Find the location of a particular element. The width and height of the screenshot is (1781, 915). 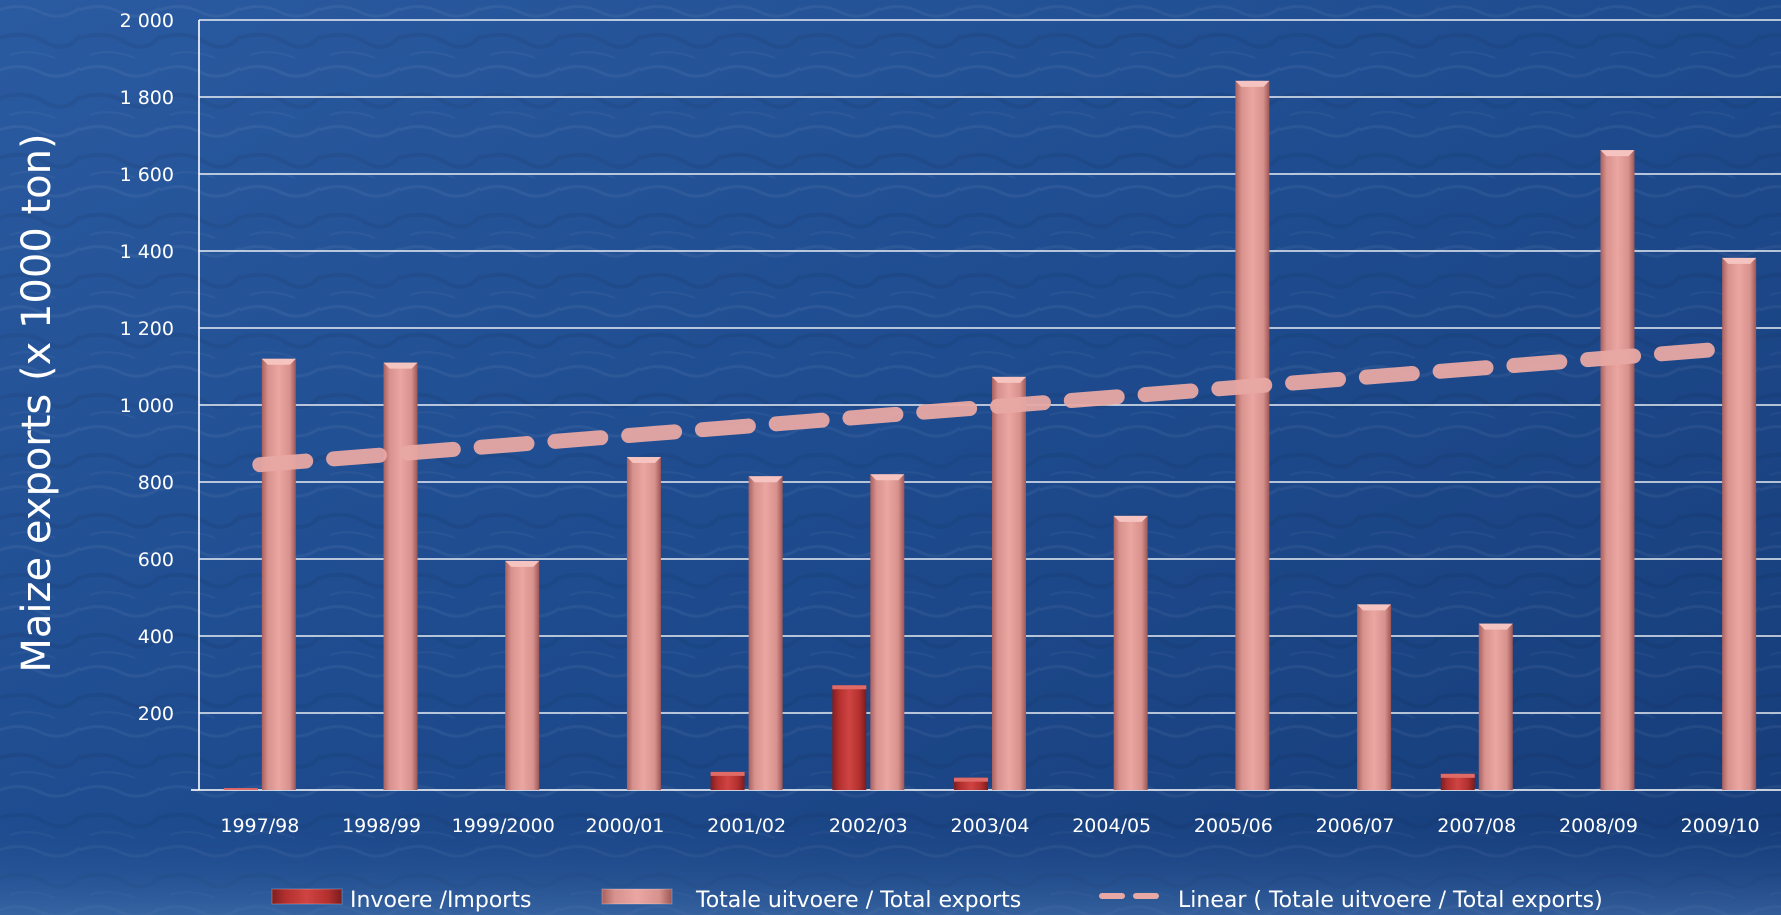

y-tick-label: 600 is located at coordinates (156, 560).